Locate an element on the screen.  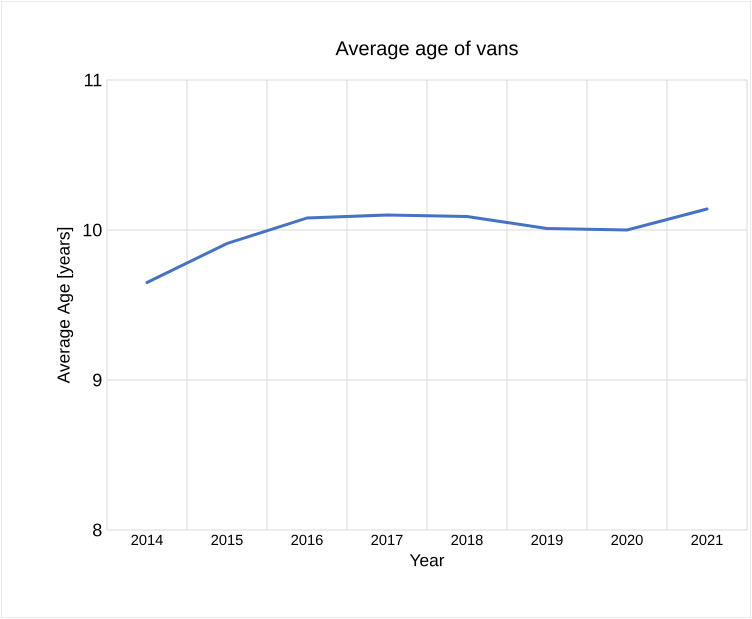
x-tick-label: 2021 is located at coordinates (707, 540).